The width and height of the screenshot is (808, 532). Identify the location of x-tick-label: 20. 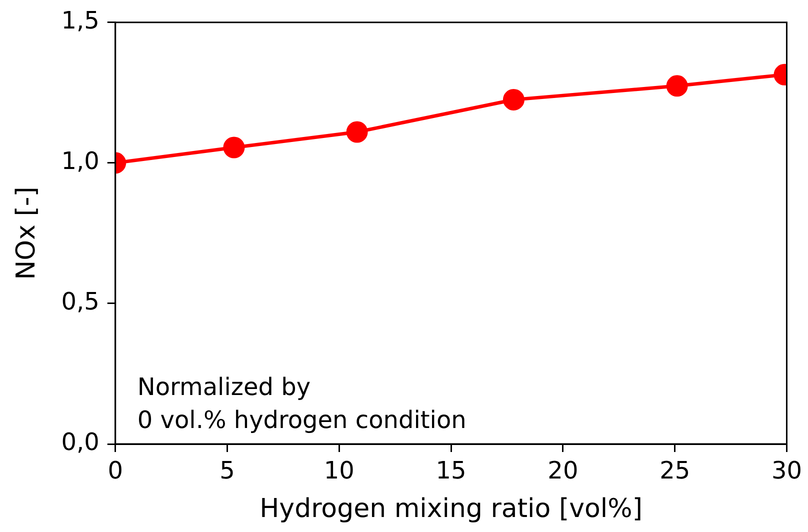
(563, 470).